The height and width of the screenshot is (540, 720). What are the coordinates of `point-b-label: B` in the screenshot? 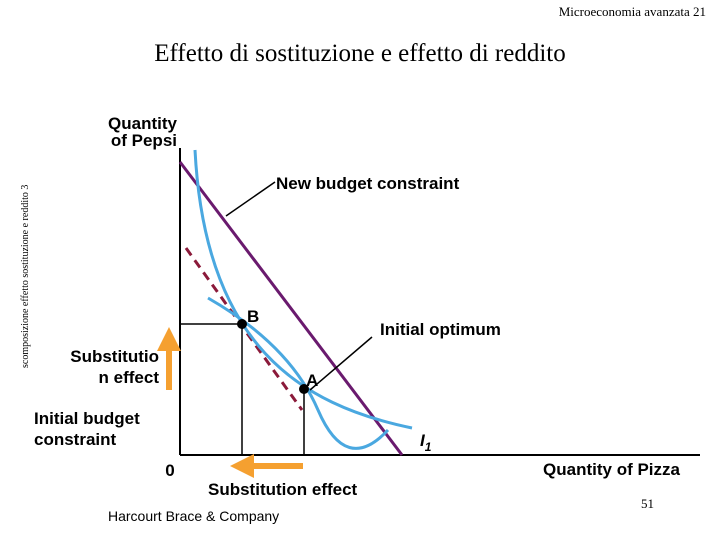 It's located at (253, 316).